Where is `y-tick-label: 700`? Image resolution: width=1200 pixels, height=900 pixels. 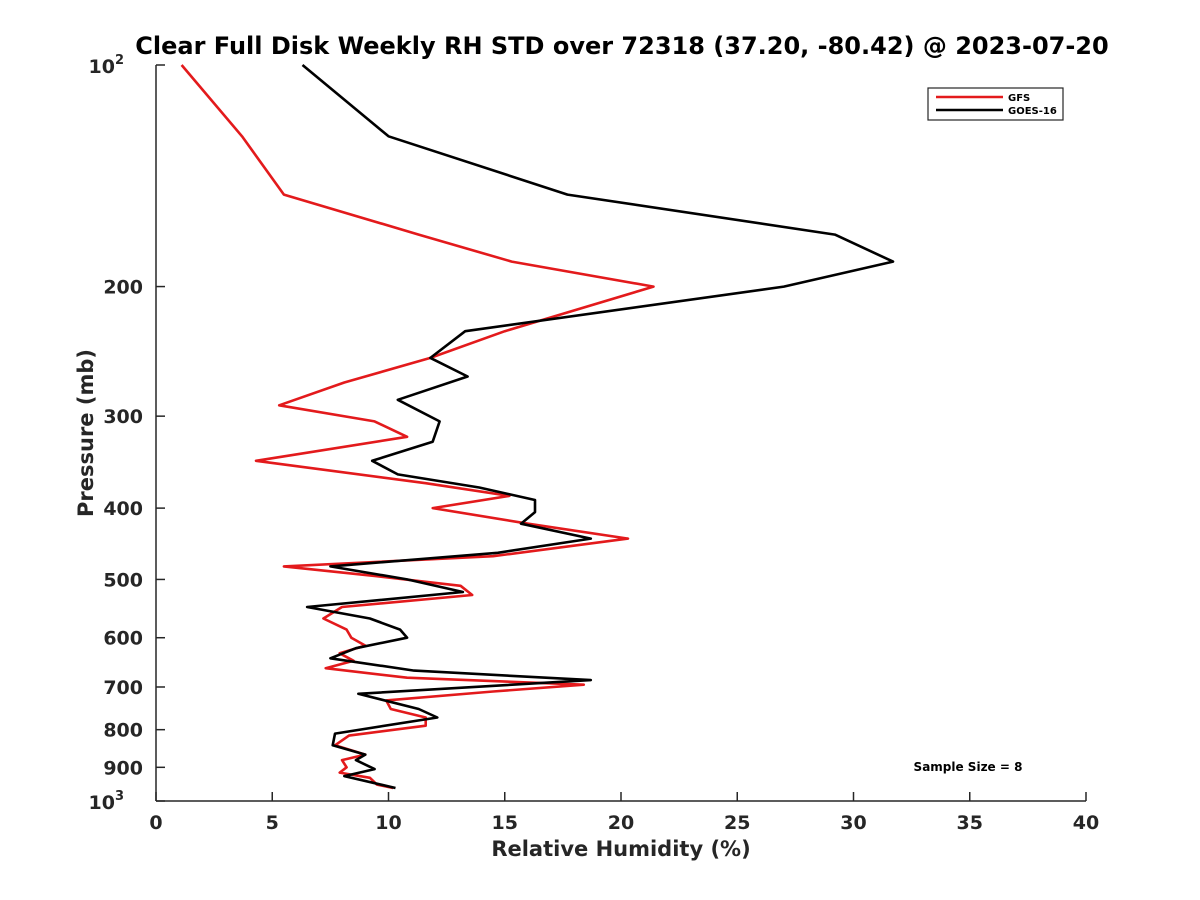
y-tick-label: 700 is located at coordinates (123, 688).